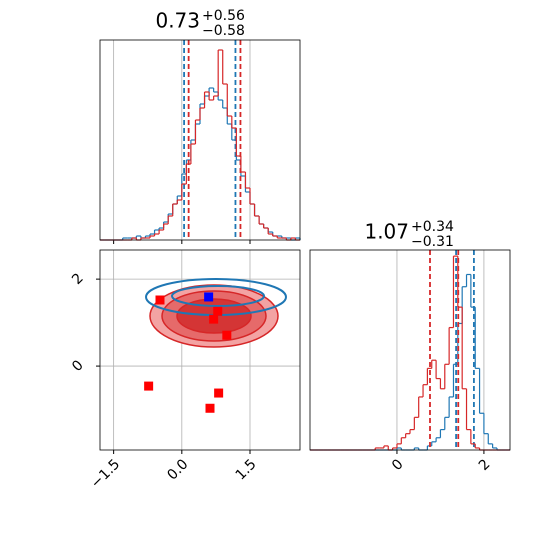 The image size is (550, 550). What do you see at coordinates (78, 366) in the screenshot?
I see `y-tick-label: 0` at bounding box center [78, 366].